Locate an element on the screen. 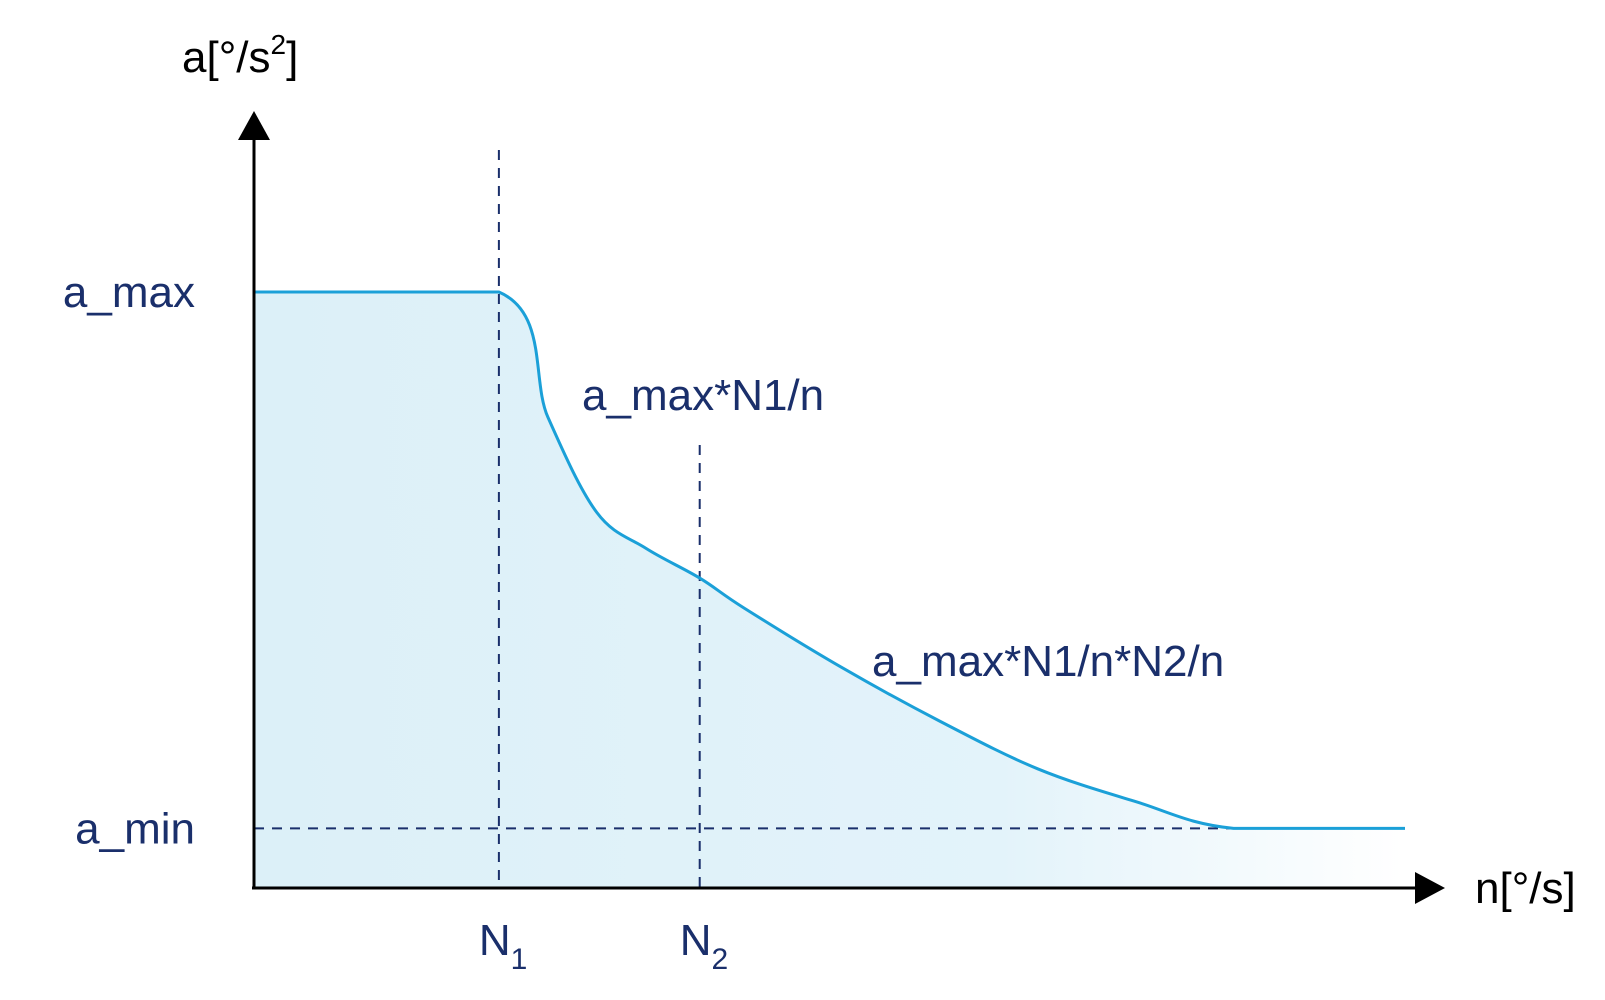 The height and width of the screenshot is (1000, 1605). x-tick-label-n1: N1 is located at coordinates (503, 946).